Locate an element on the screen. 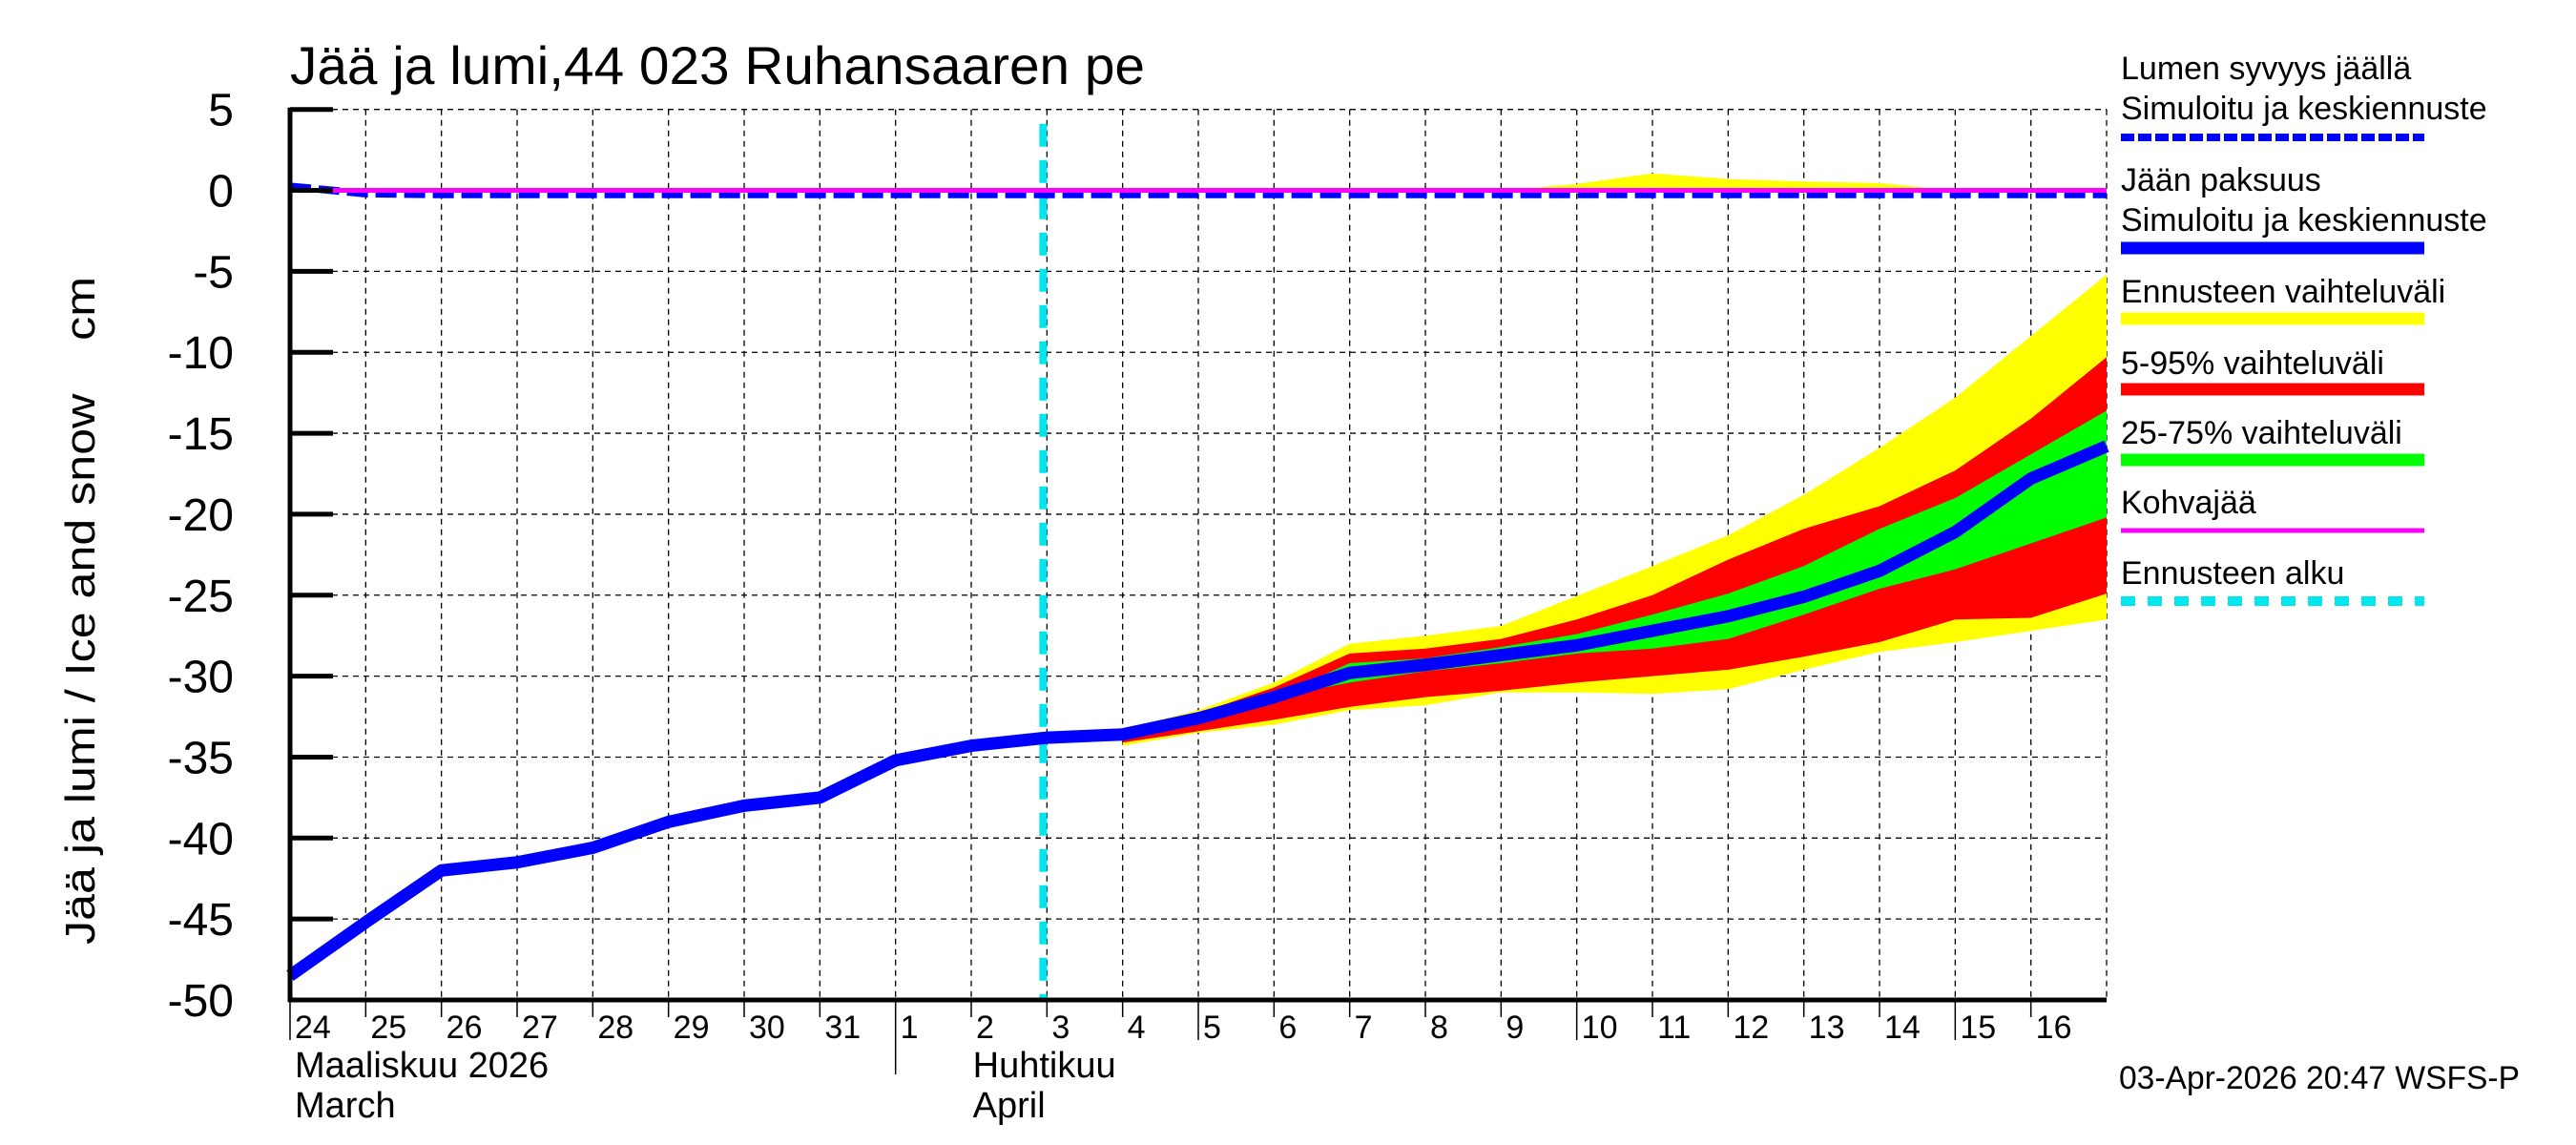  x-day-label: 1 is located at coordinates (910, 1028).